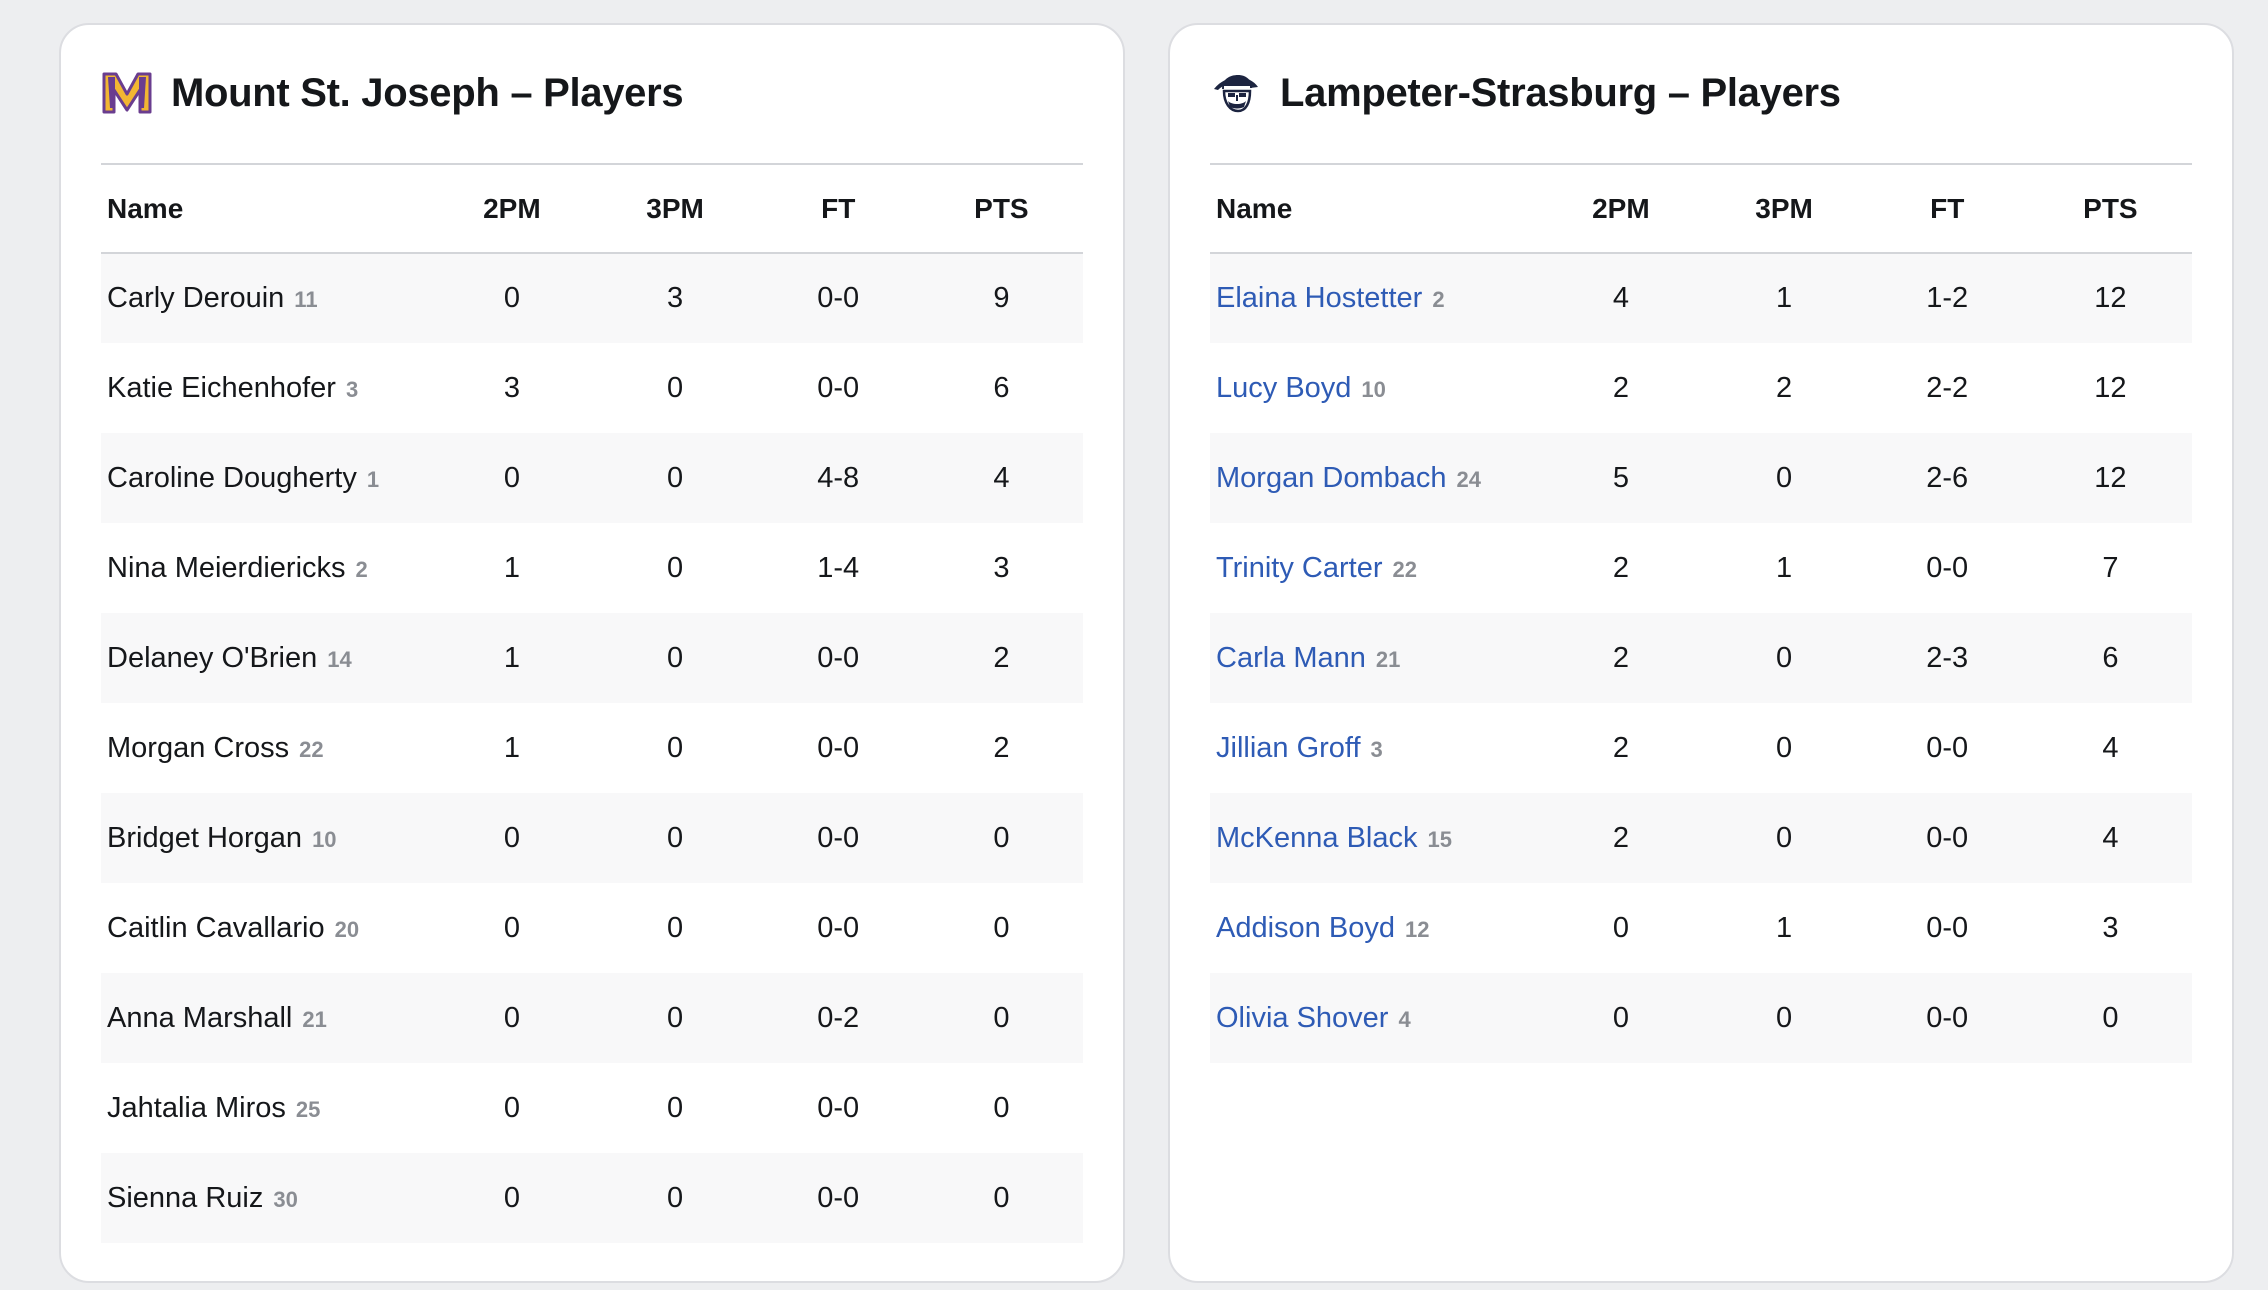 The width and height of the screenshot is (2268, 1290). Describe the element at coordinates (265, 388) in the screenshot. I see `player-name-cell: Katie Eichenhofer 3` at that location.